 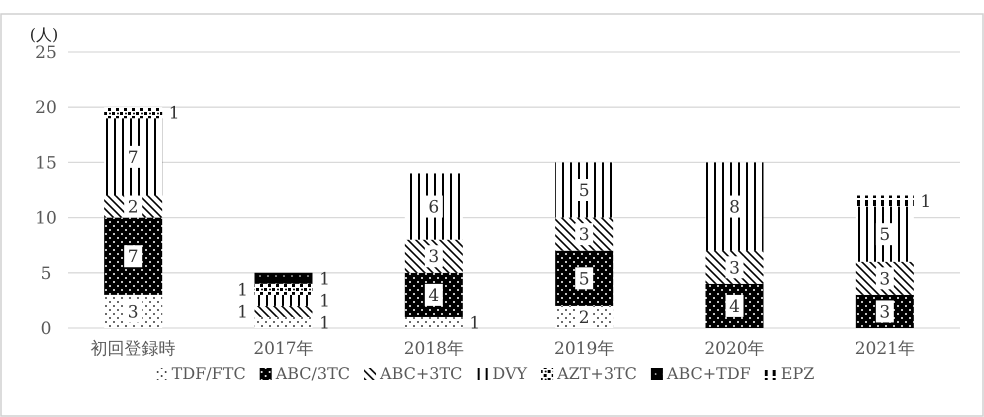 What do you see at coordinates (884, 349) in the screenshot?
I see `x-tick-label: 2021年` at bounding box center [884, 349].